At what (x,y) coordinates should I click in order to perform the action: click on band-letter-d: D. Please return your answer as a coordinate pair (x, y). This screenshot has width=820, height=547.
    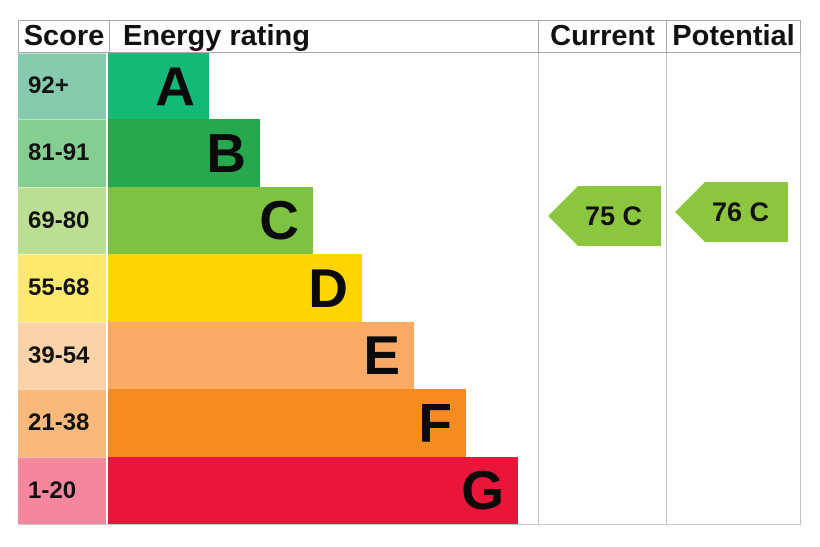
    Looking at the image, I should click on (328, 287).